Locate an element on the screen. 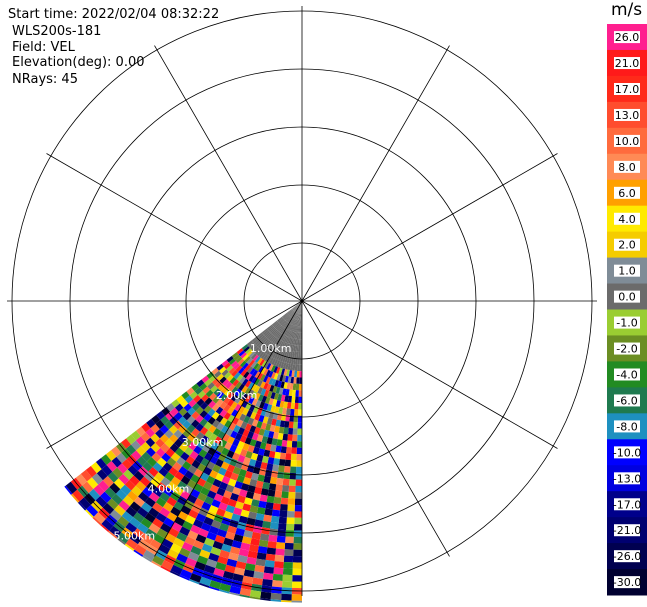  range-ring-labels: 1.00km 2.00km 3.00km 4.00km 5.00km is located at coordinates (203, 442).